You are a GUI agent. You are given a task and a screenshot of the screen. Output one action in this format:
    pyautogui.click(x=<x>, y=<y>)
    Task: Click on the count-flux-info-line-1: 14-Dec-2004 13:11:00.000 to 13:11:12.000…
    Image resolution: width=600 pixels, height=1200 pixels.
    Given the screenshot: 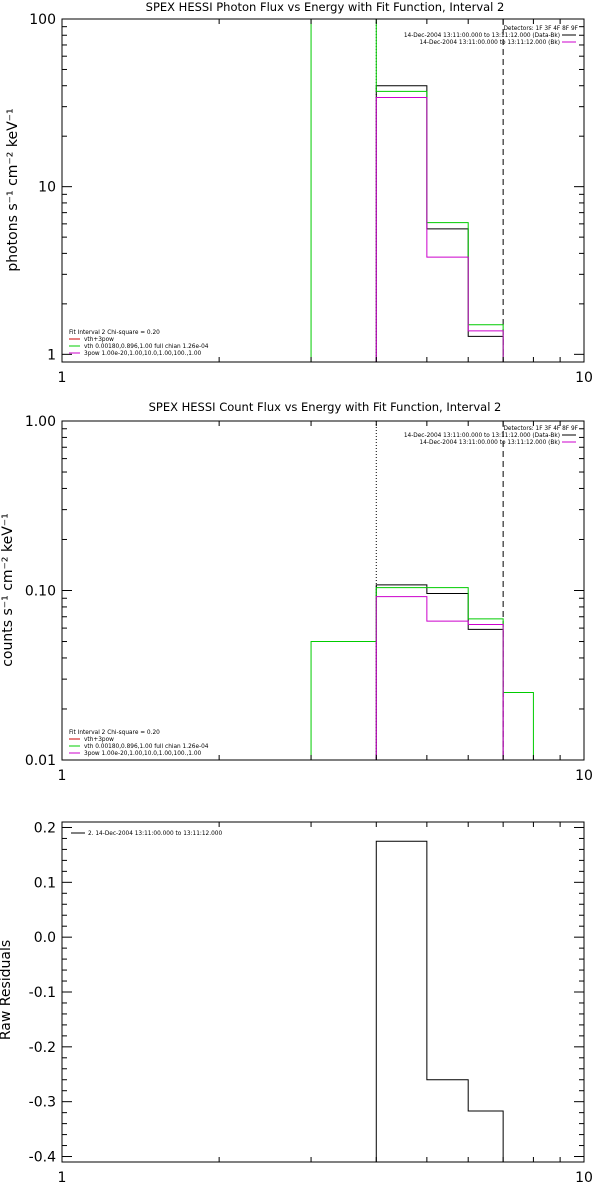 What is the action you would take?
    pyautogui.click(x=482, y=436)
    